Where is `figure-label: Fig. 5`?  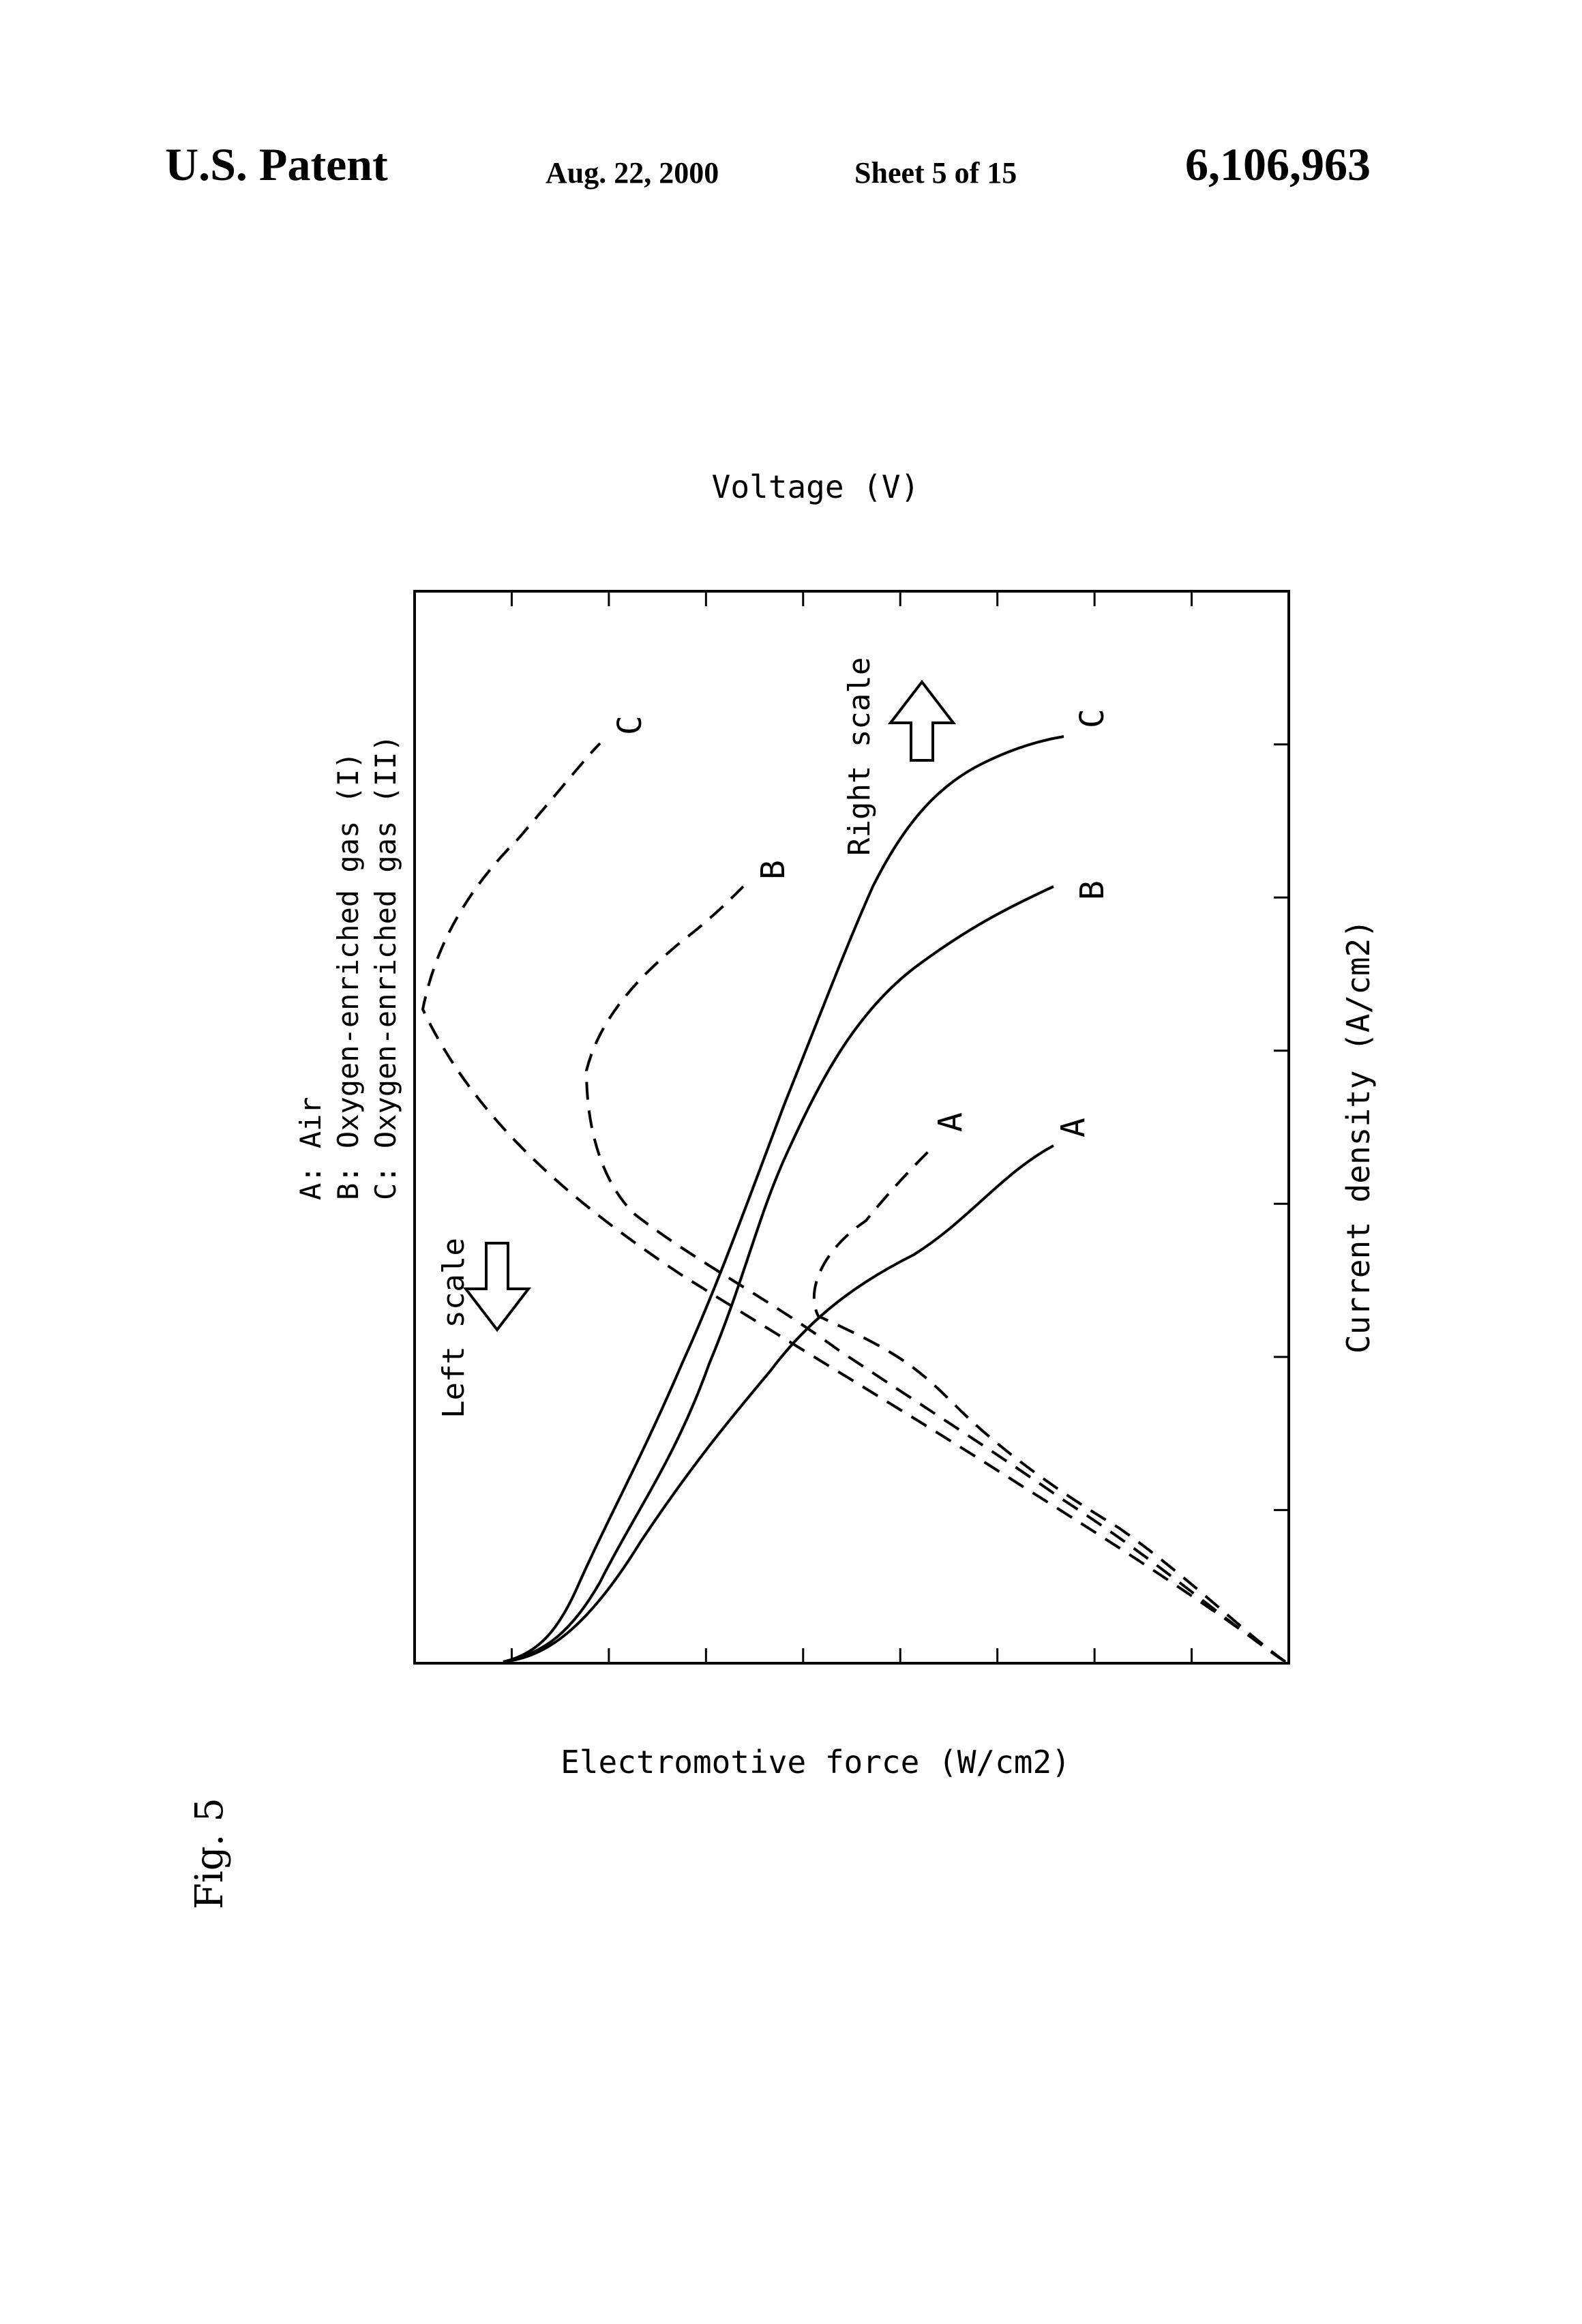 figure-label: Fig. 5 is located at coordinates (210, 1853).